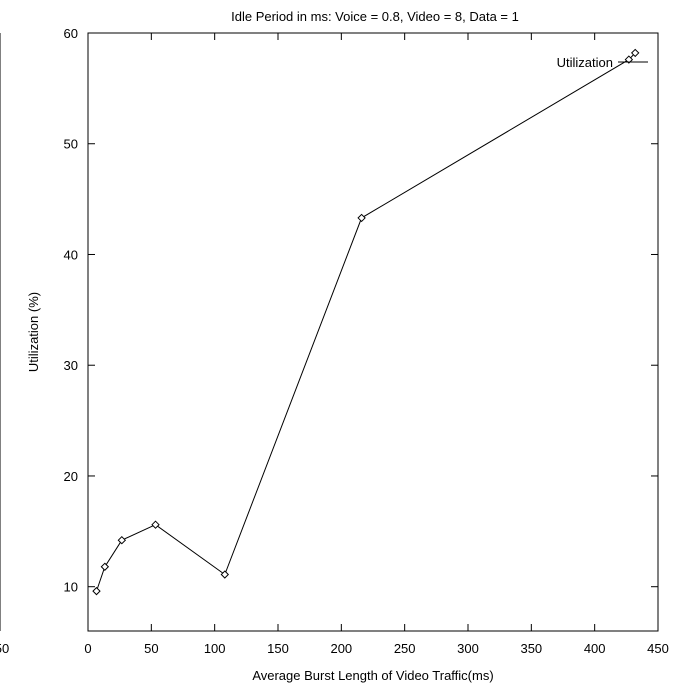 This screenshot has width=684, height=686. Describe the element at coordinates (71, 365) in the screenshot. I see `y-tick-label: 30` at that location.